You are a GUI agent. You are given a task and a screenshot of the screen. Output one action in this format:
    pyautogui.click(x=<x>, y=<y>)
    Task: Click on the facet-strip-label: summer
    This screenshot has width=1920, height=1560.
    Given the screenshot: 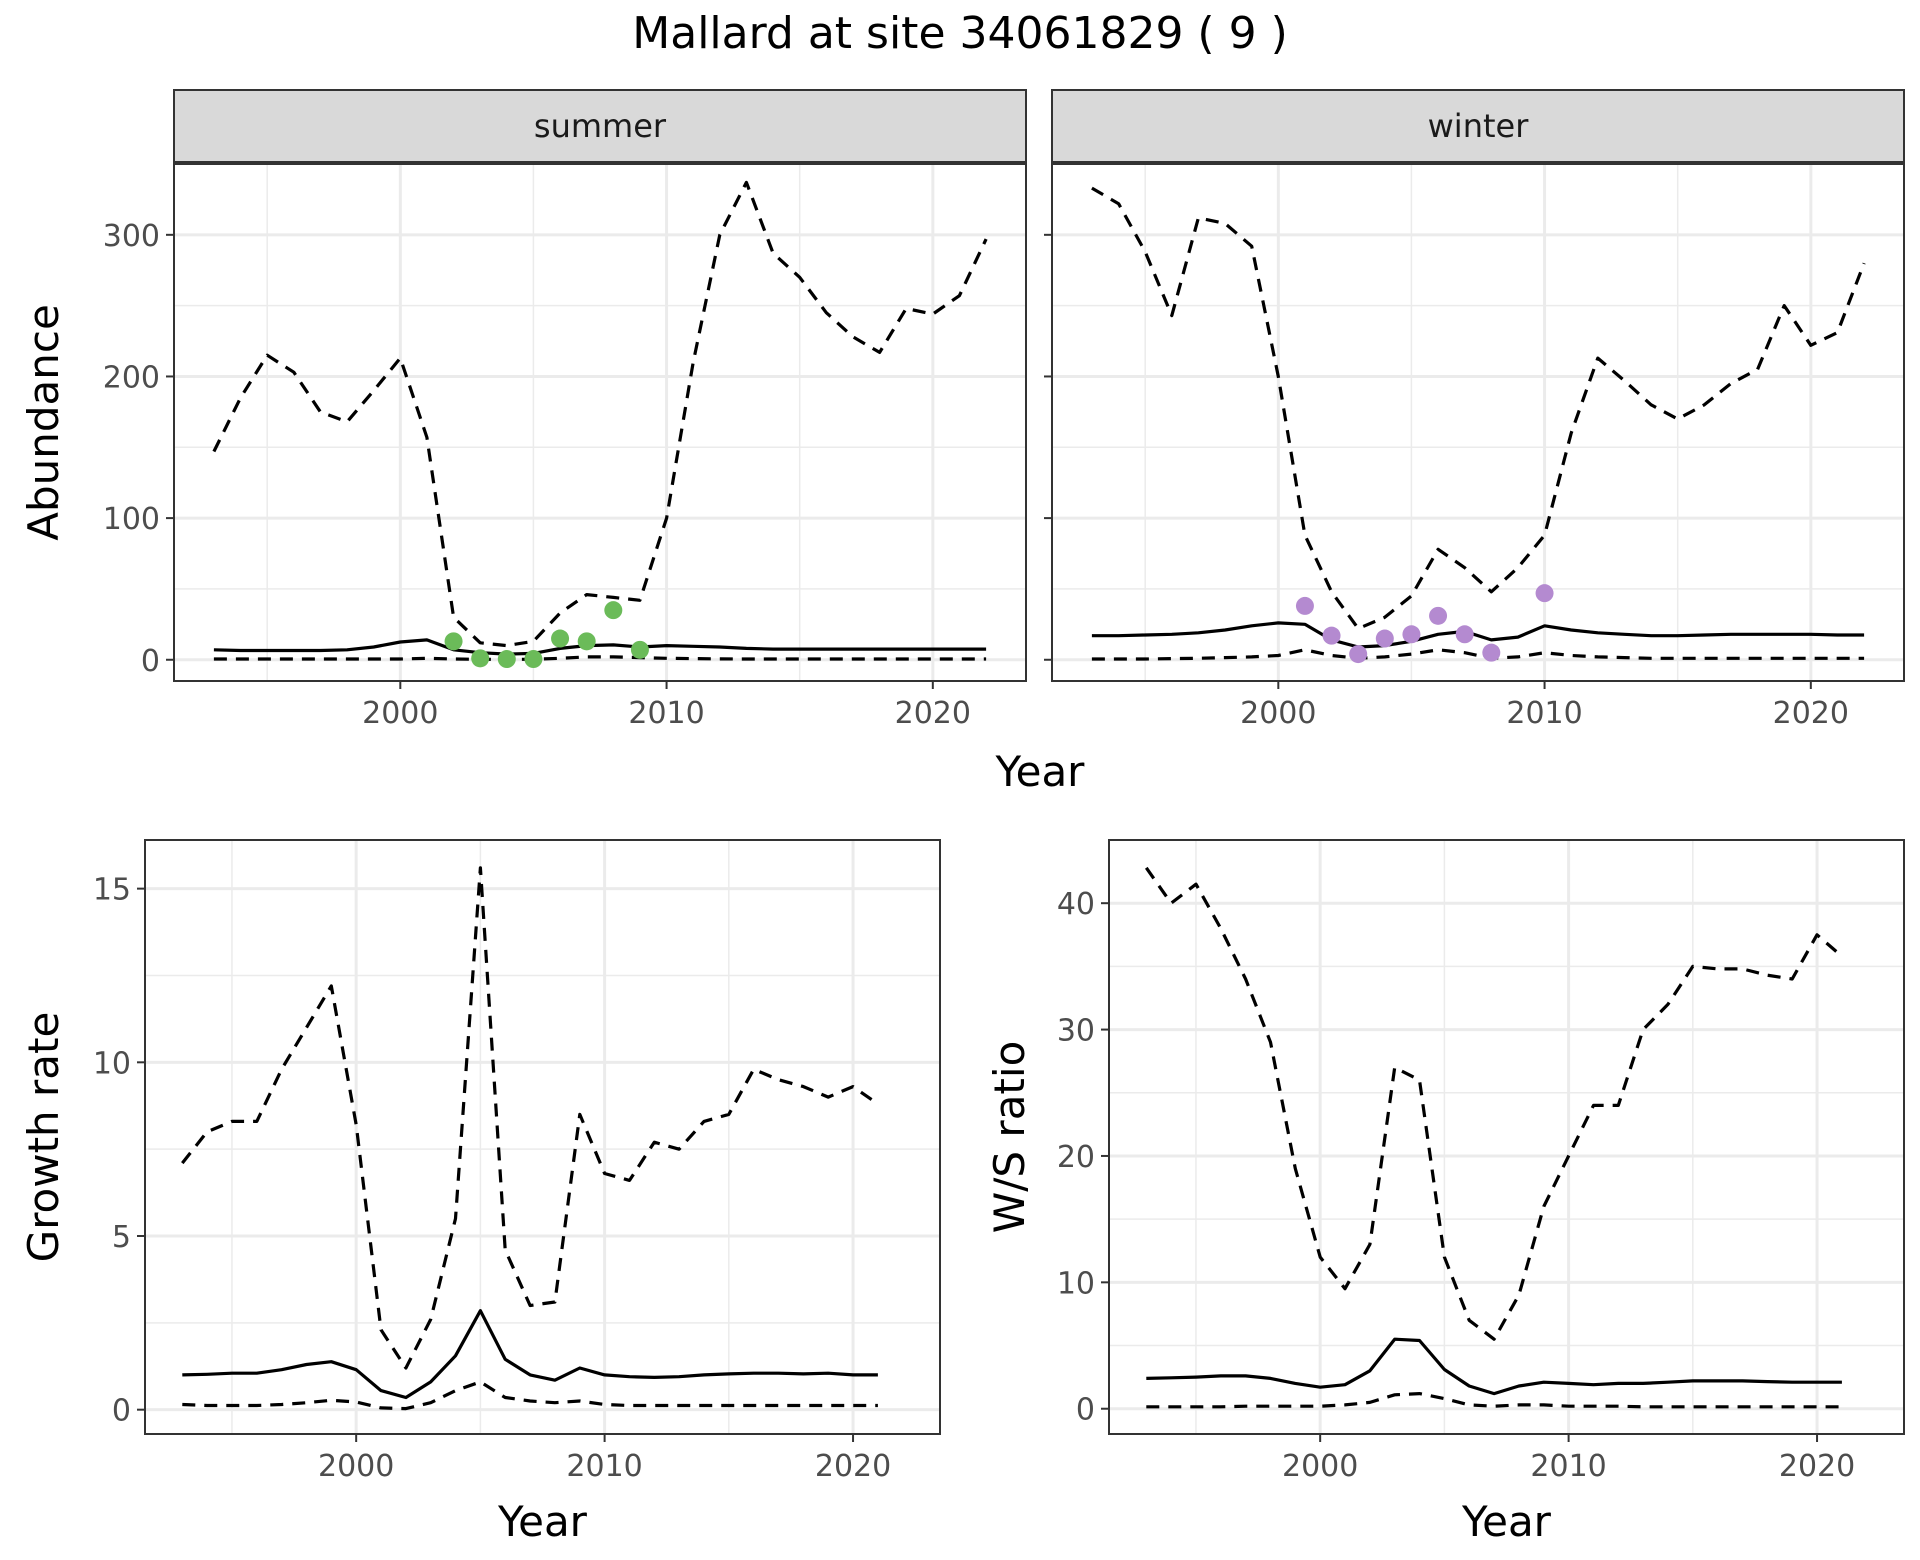 What is the action you would take?
    pyautogui.click(x=600, y=126)
    